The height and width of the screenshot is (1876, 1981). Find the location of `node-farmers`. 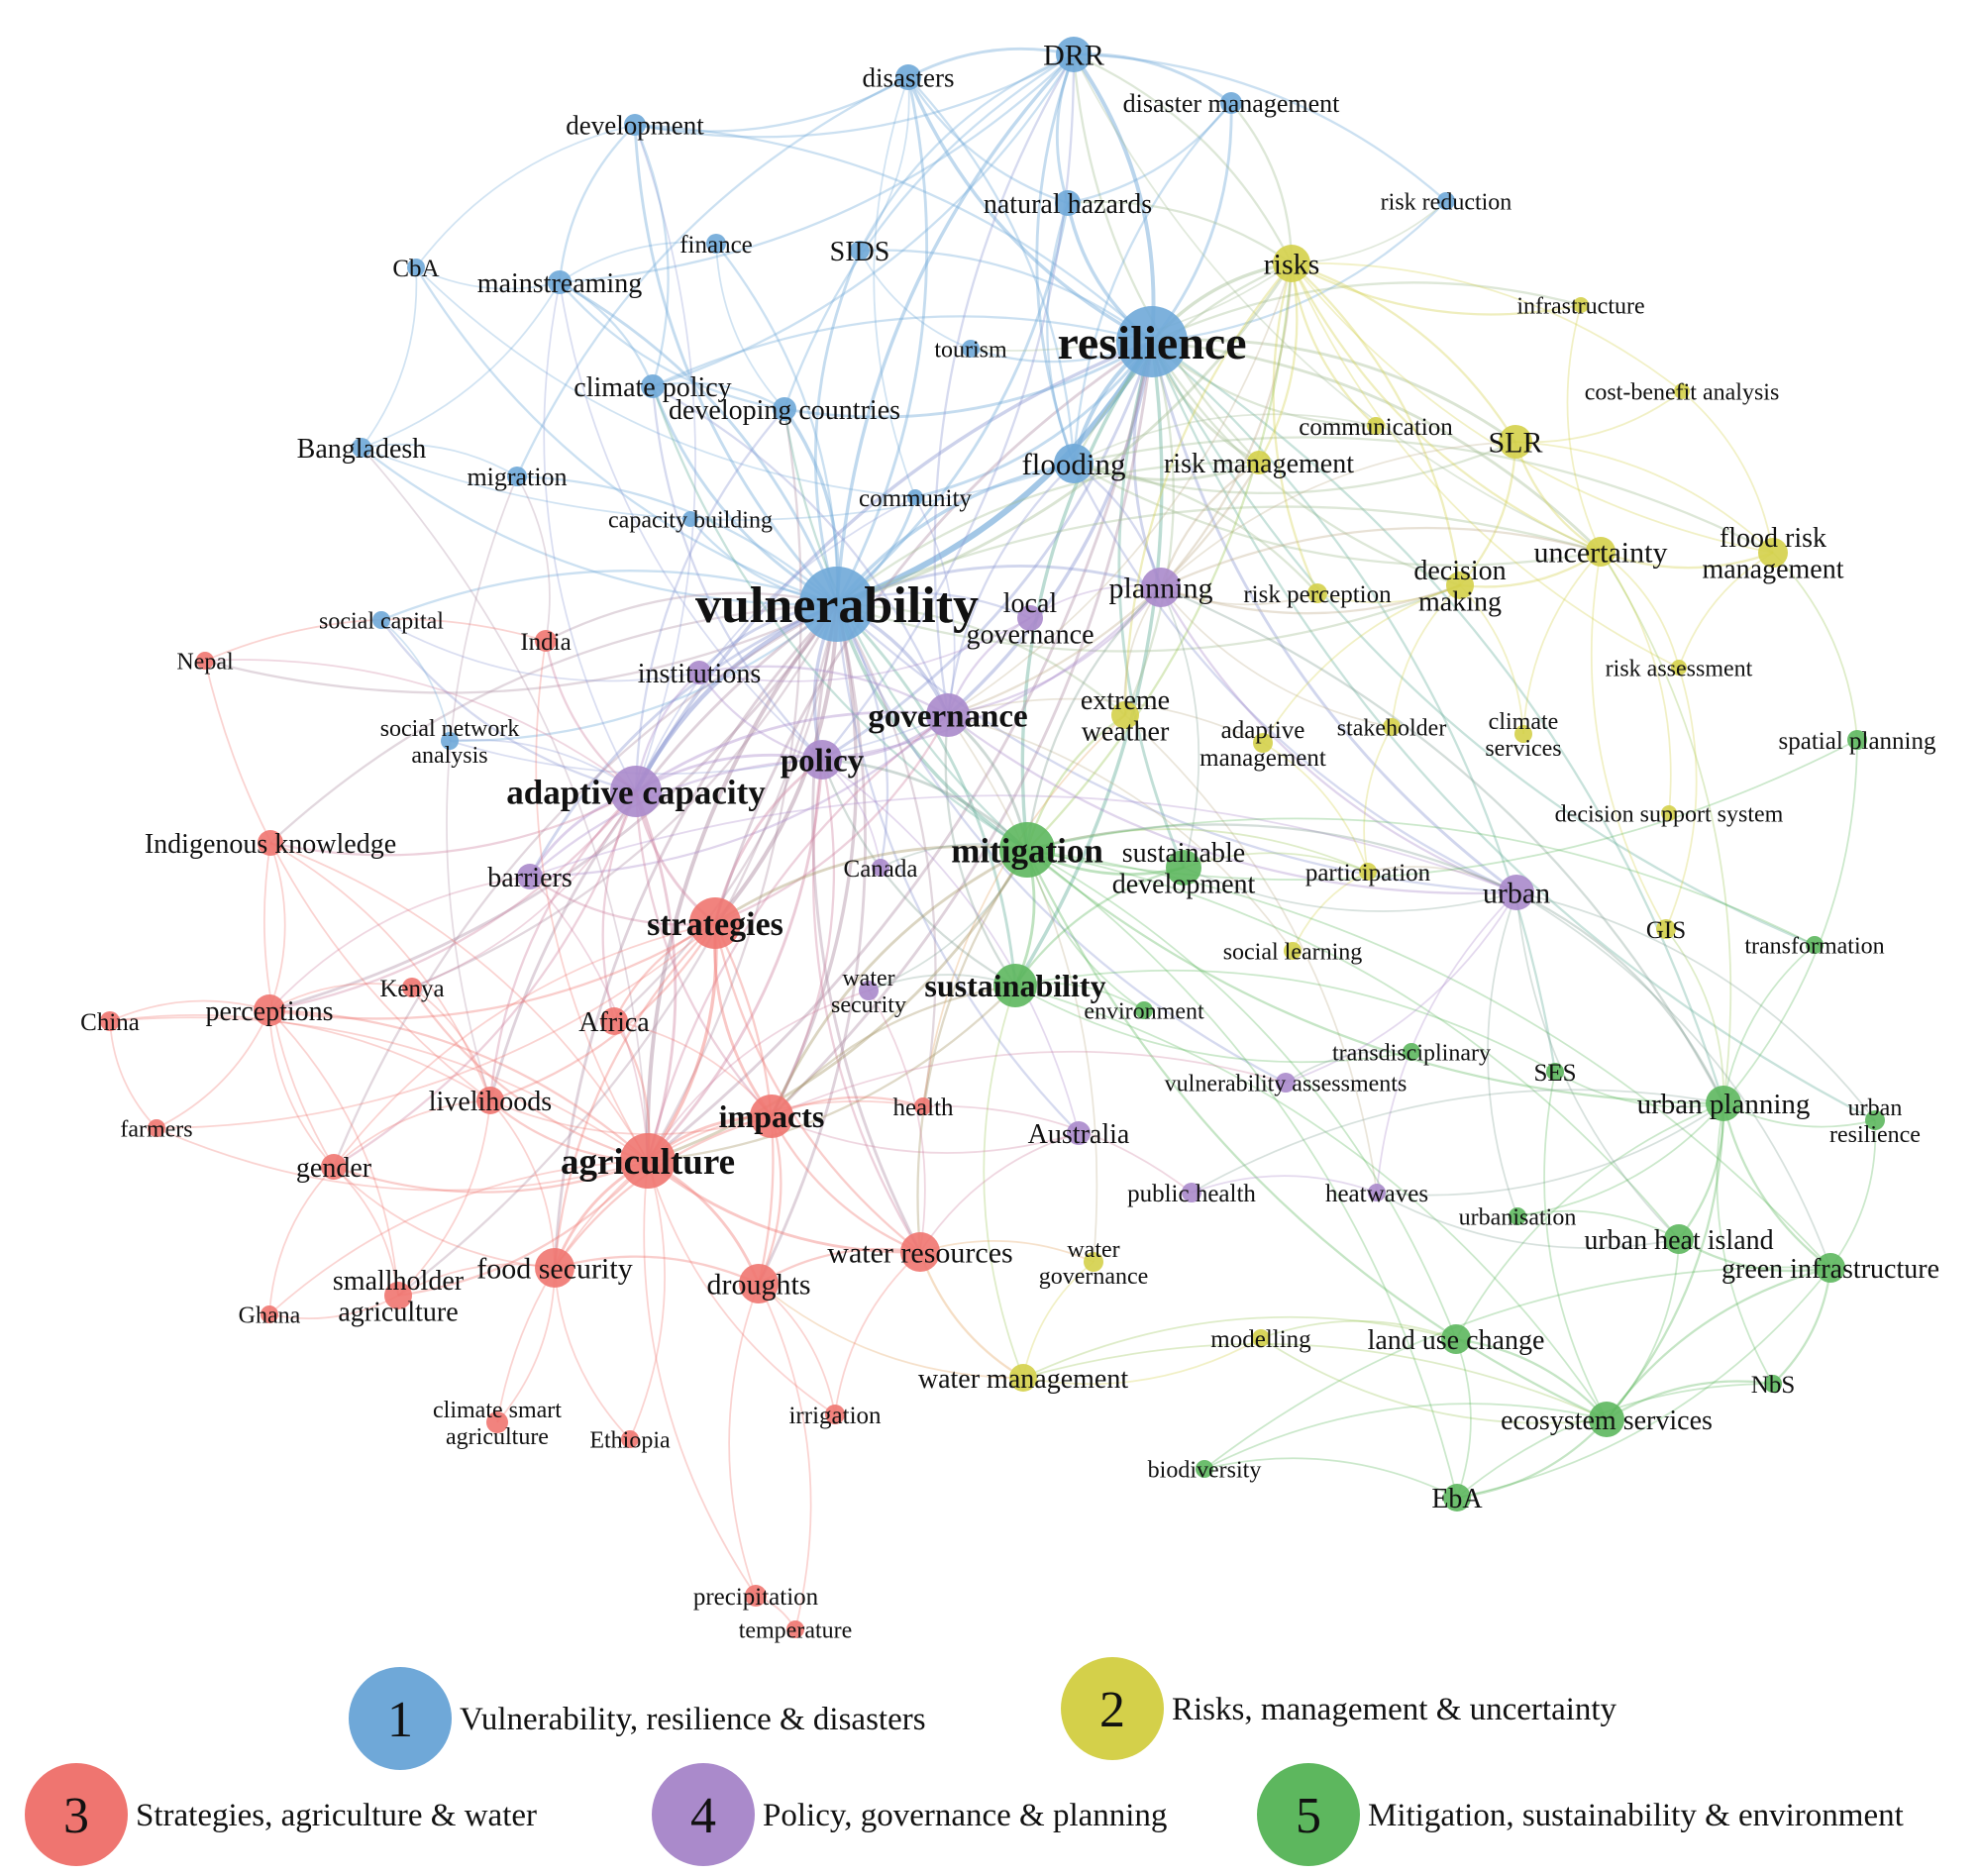

node-farmers is located at coordinates (156, 1128).